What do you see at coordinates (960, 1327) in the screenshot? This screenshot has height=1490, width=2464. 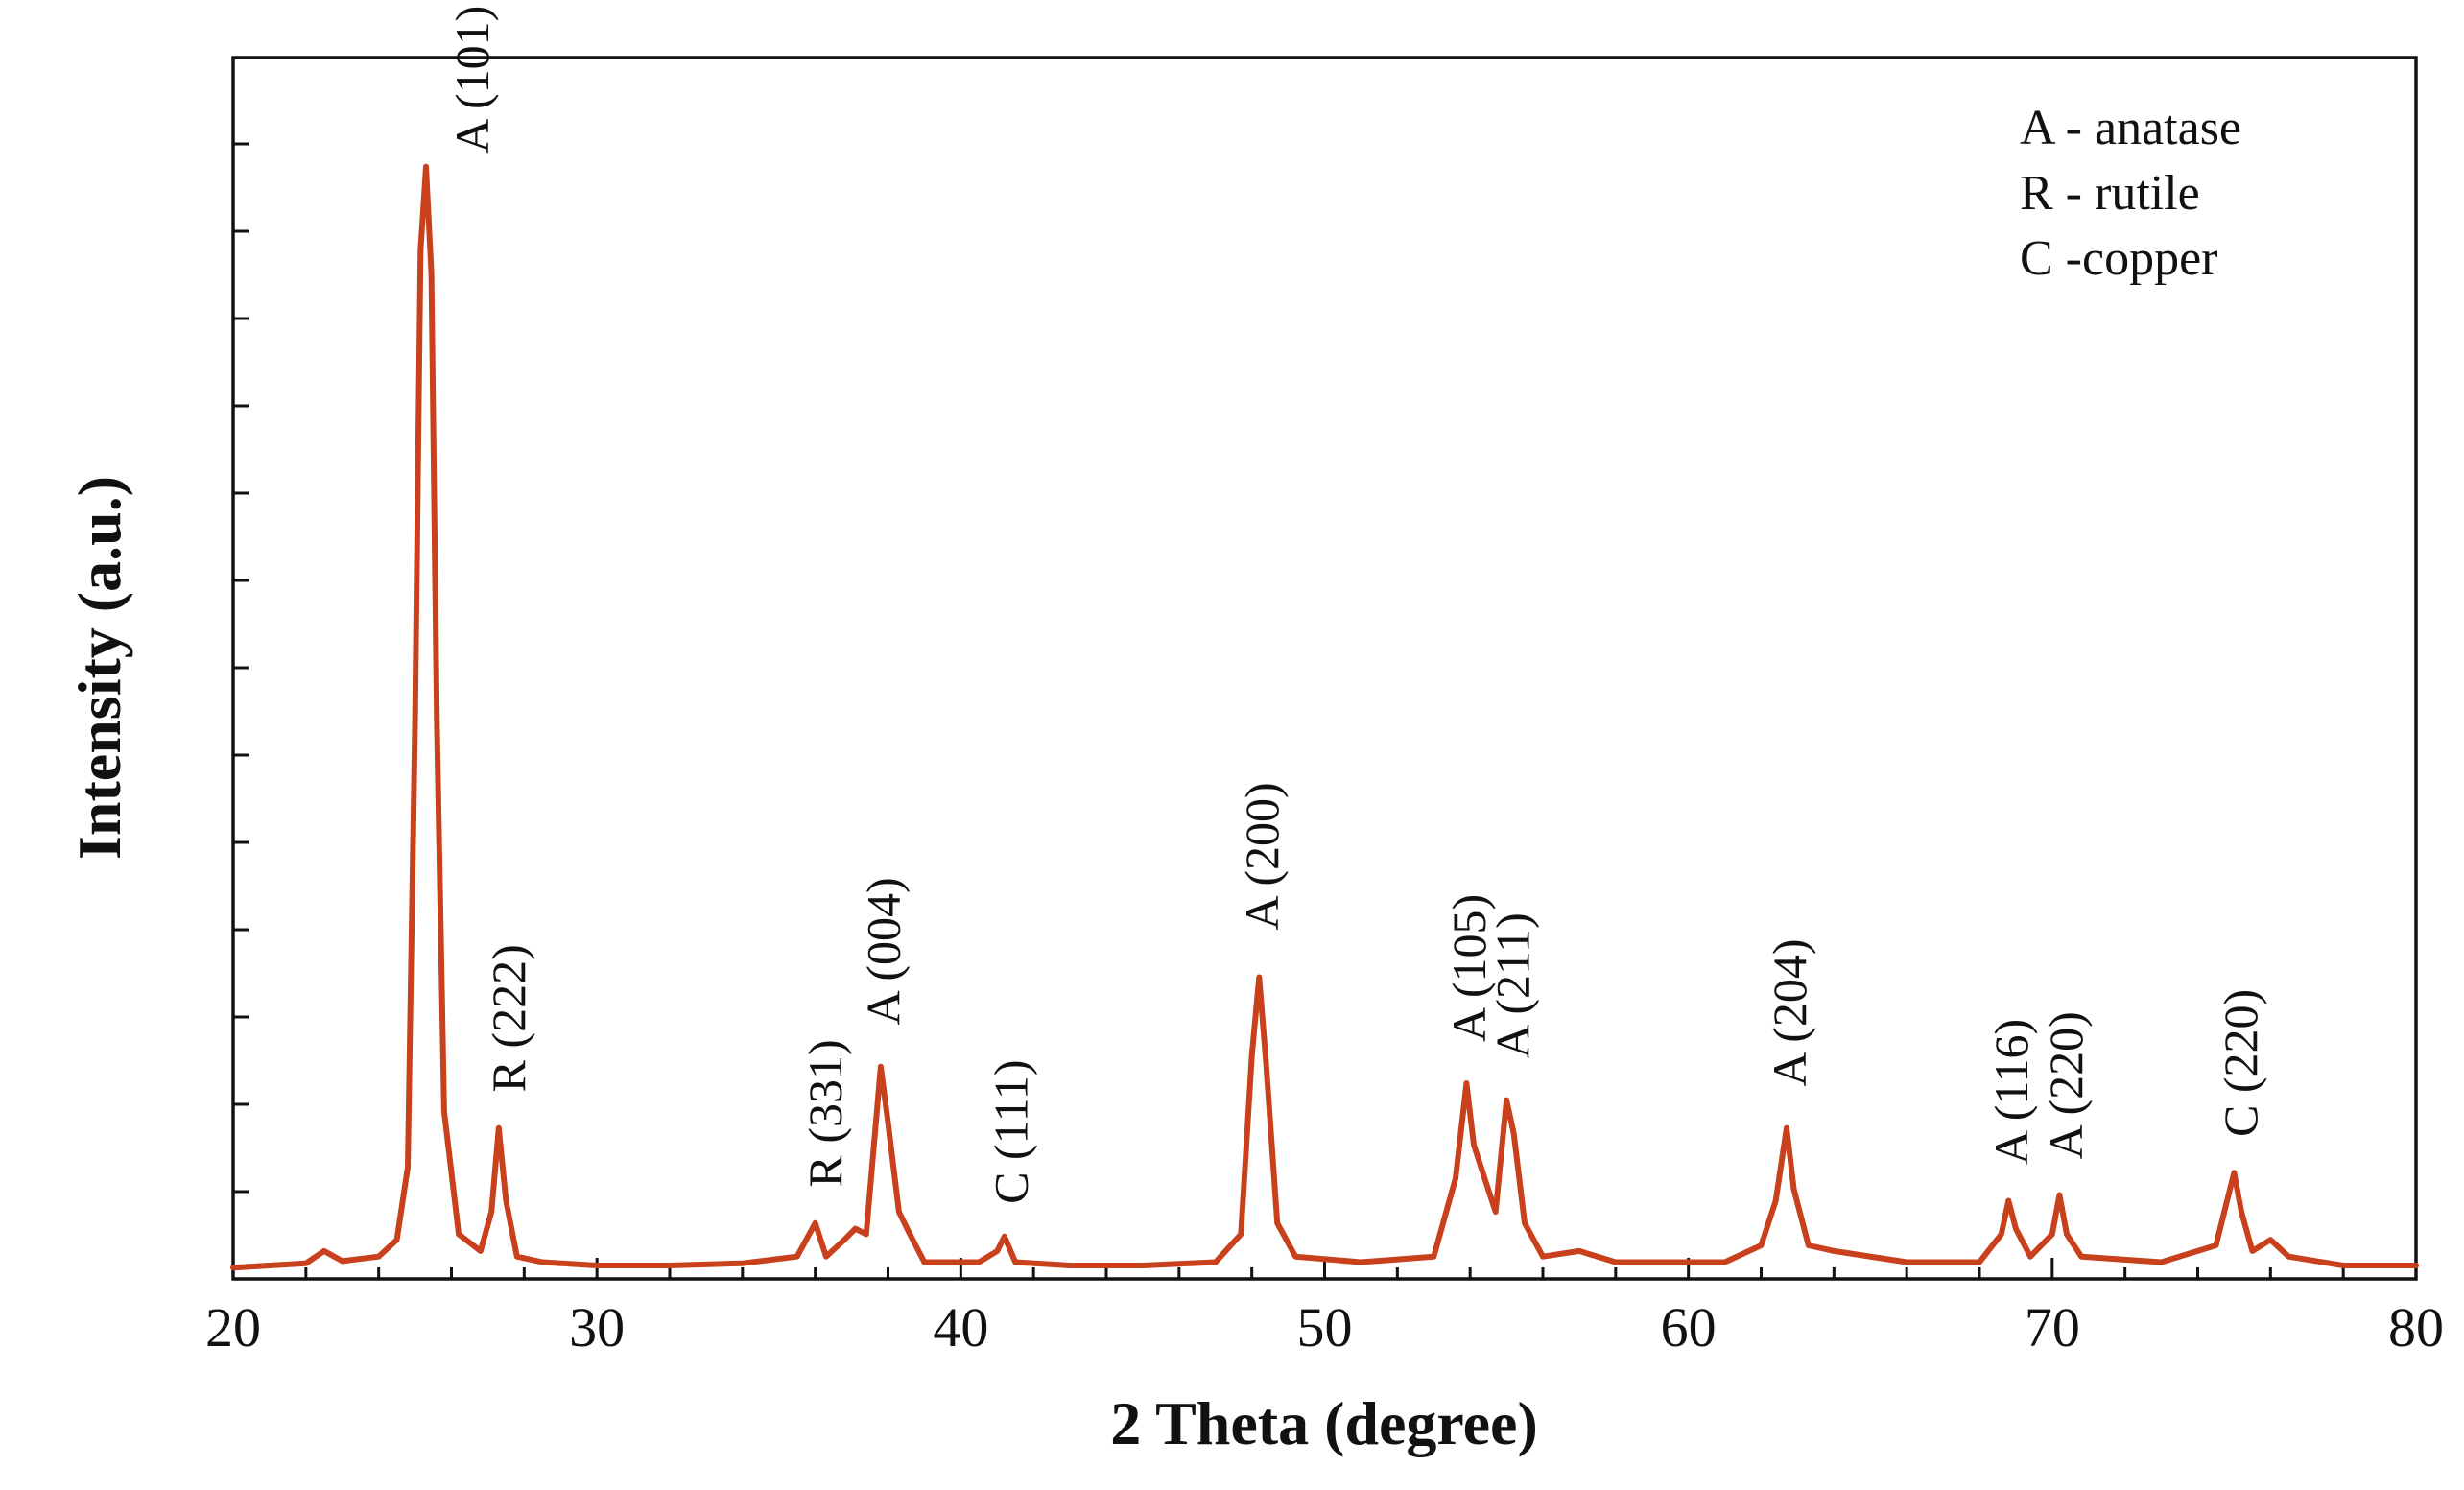 I see `x-tick-label: 40` at bounding box center [960, 1327].